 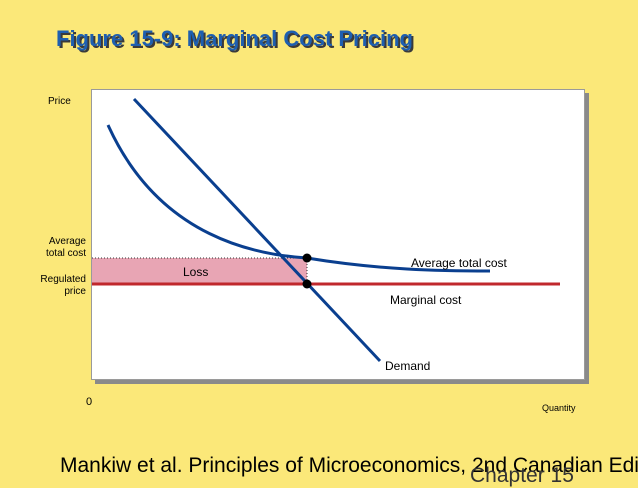 What do you see at coordinates (459, 263) in the screenshot?
I see `average-total-cost-label: Average total cost` at bounding box center [459, 263].